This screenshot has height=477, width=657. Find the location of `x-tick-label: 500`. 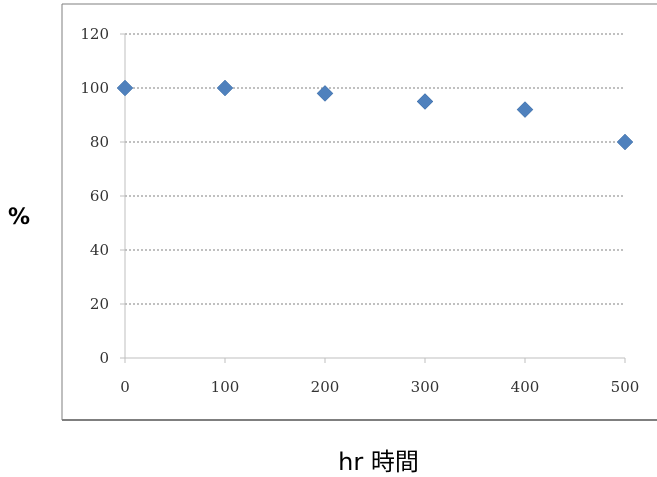

x-tick-label: 500 is located at coordinates (625, 387).